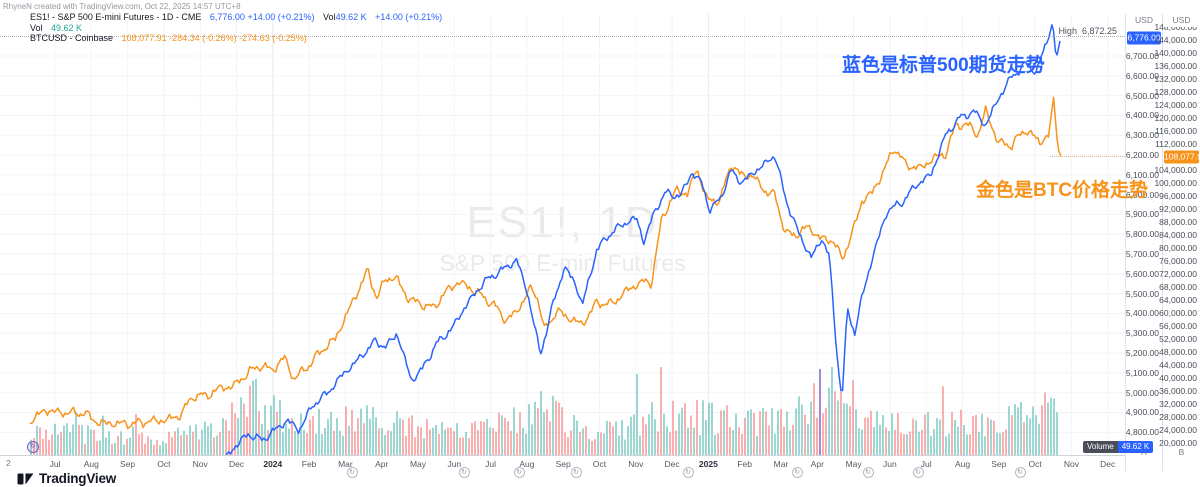 Image resolution: width=1200 pixels, height=487 pixels. What do you see at coordinates (382, 464) in the screenshot?
I see `time-tick-label: Apr` at bounding box center [382, 464].